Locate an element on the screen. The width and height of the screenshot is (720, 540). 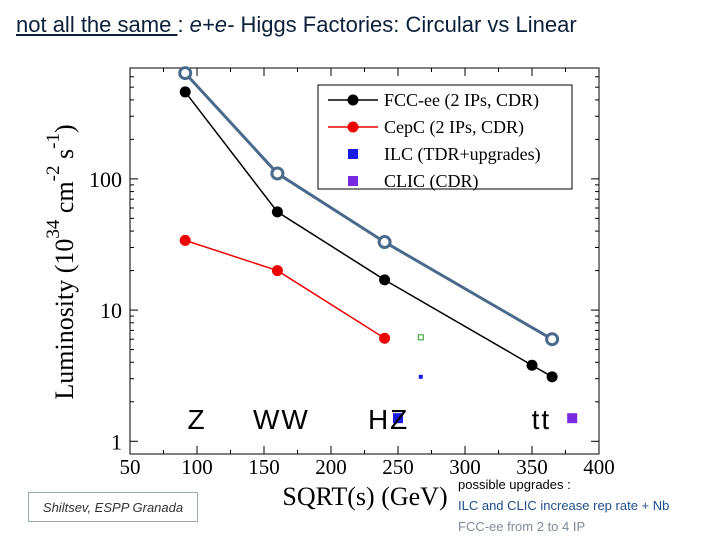
y-tick-label: 10 is located at coordinates (111, 310).